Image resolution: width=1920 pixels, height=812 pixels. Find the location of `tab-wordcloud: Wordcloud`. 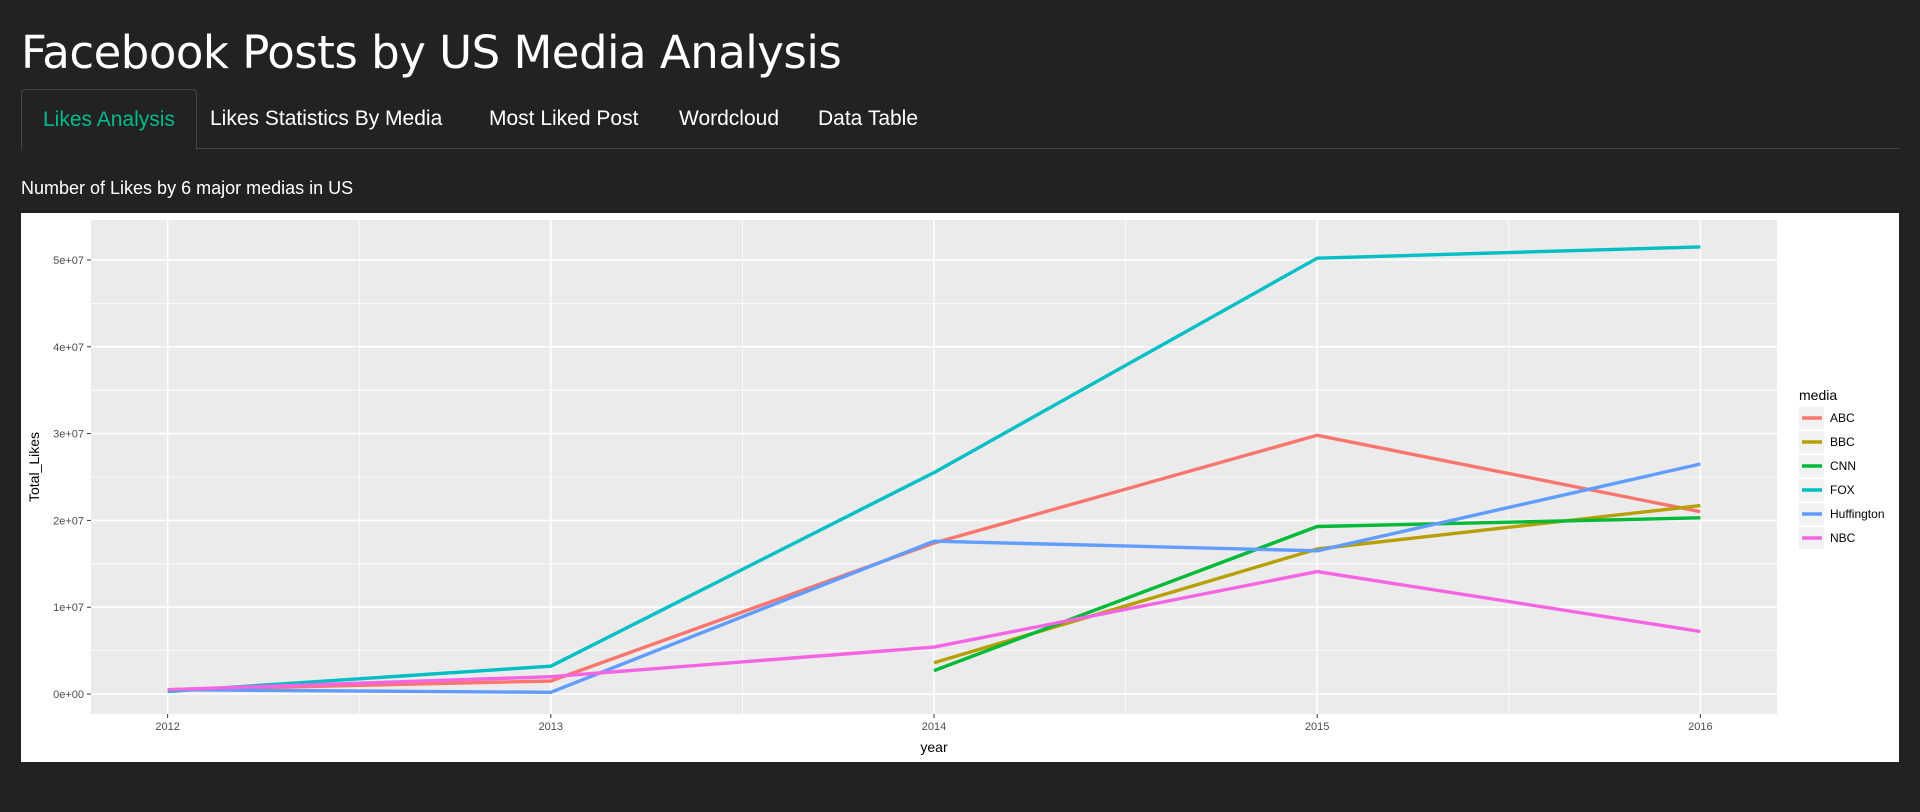

tab-wordcloud: Wordcloud is located at coordinates (729, 118).